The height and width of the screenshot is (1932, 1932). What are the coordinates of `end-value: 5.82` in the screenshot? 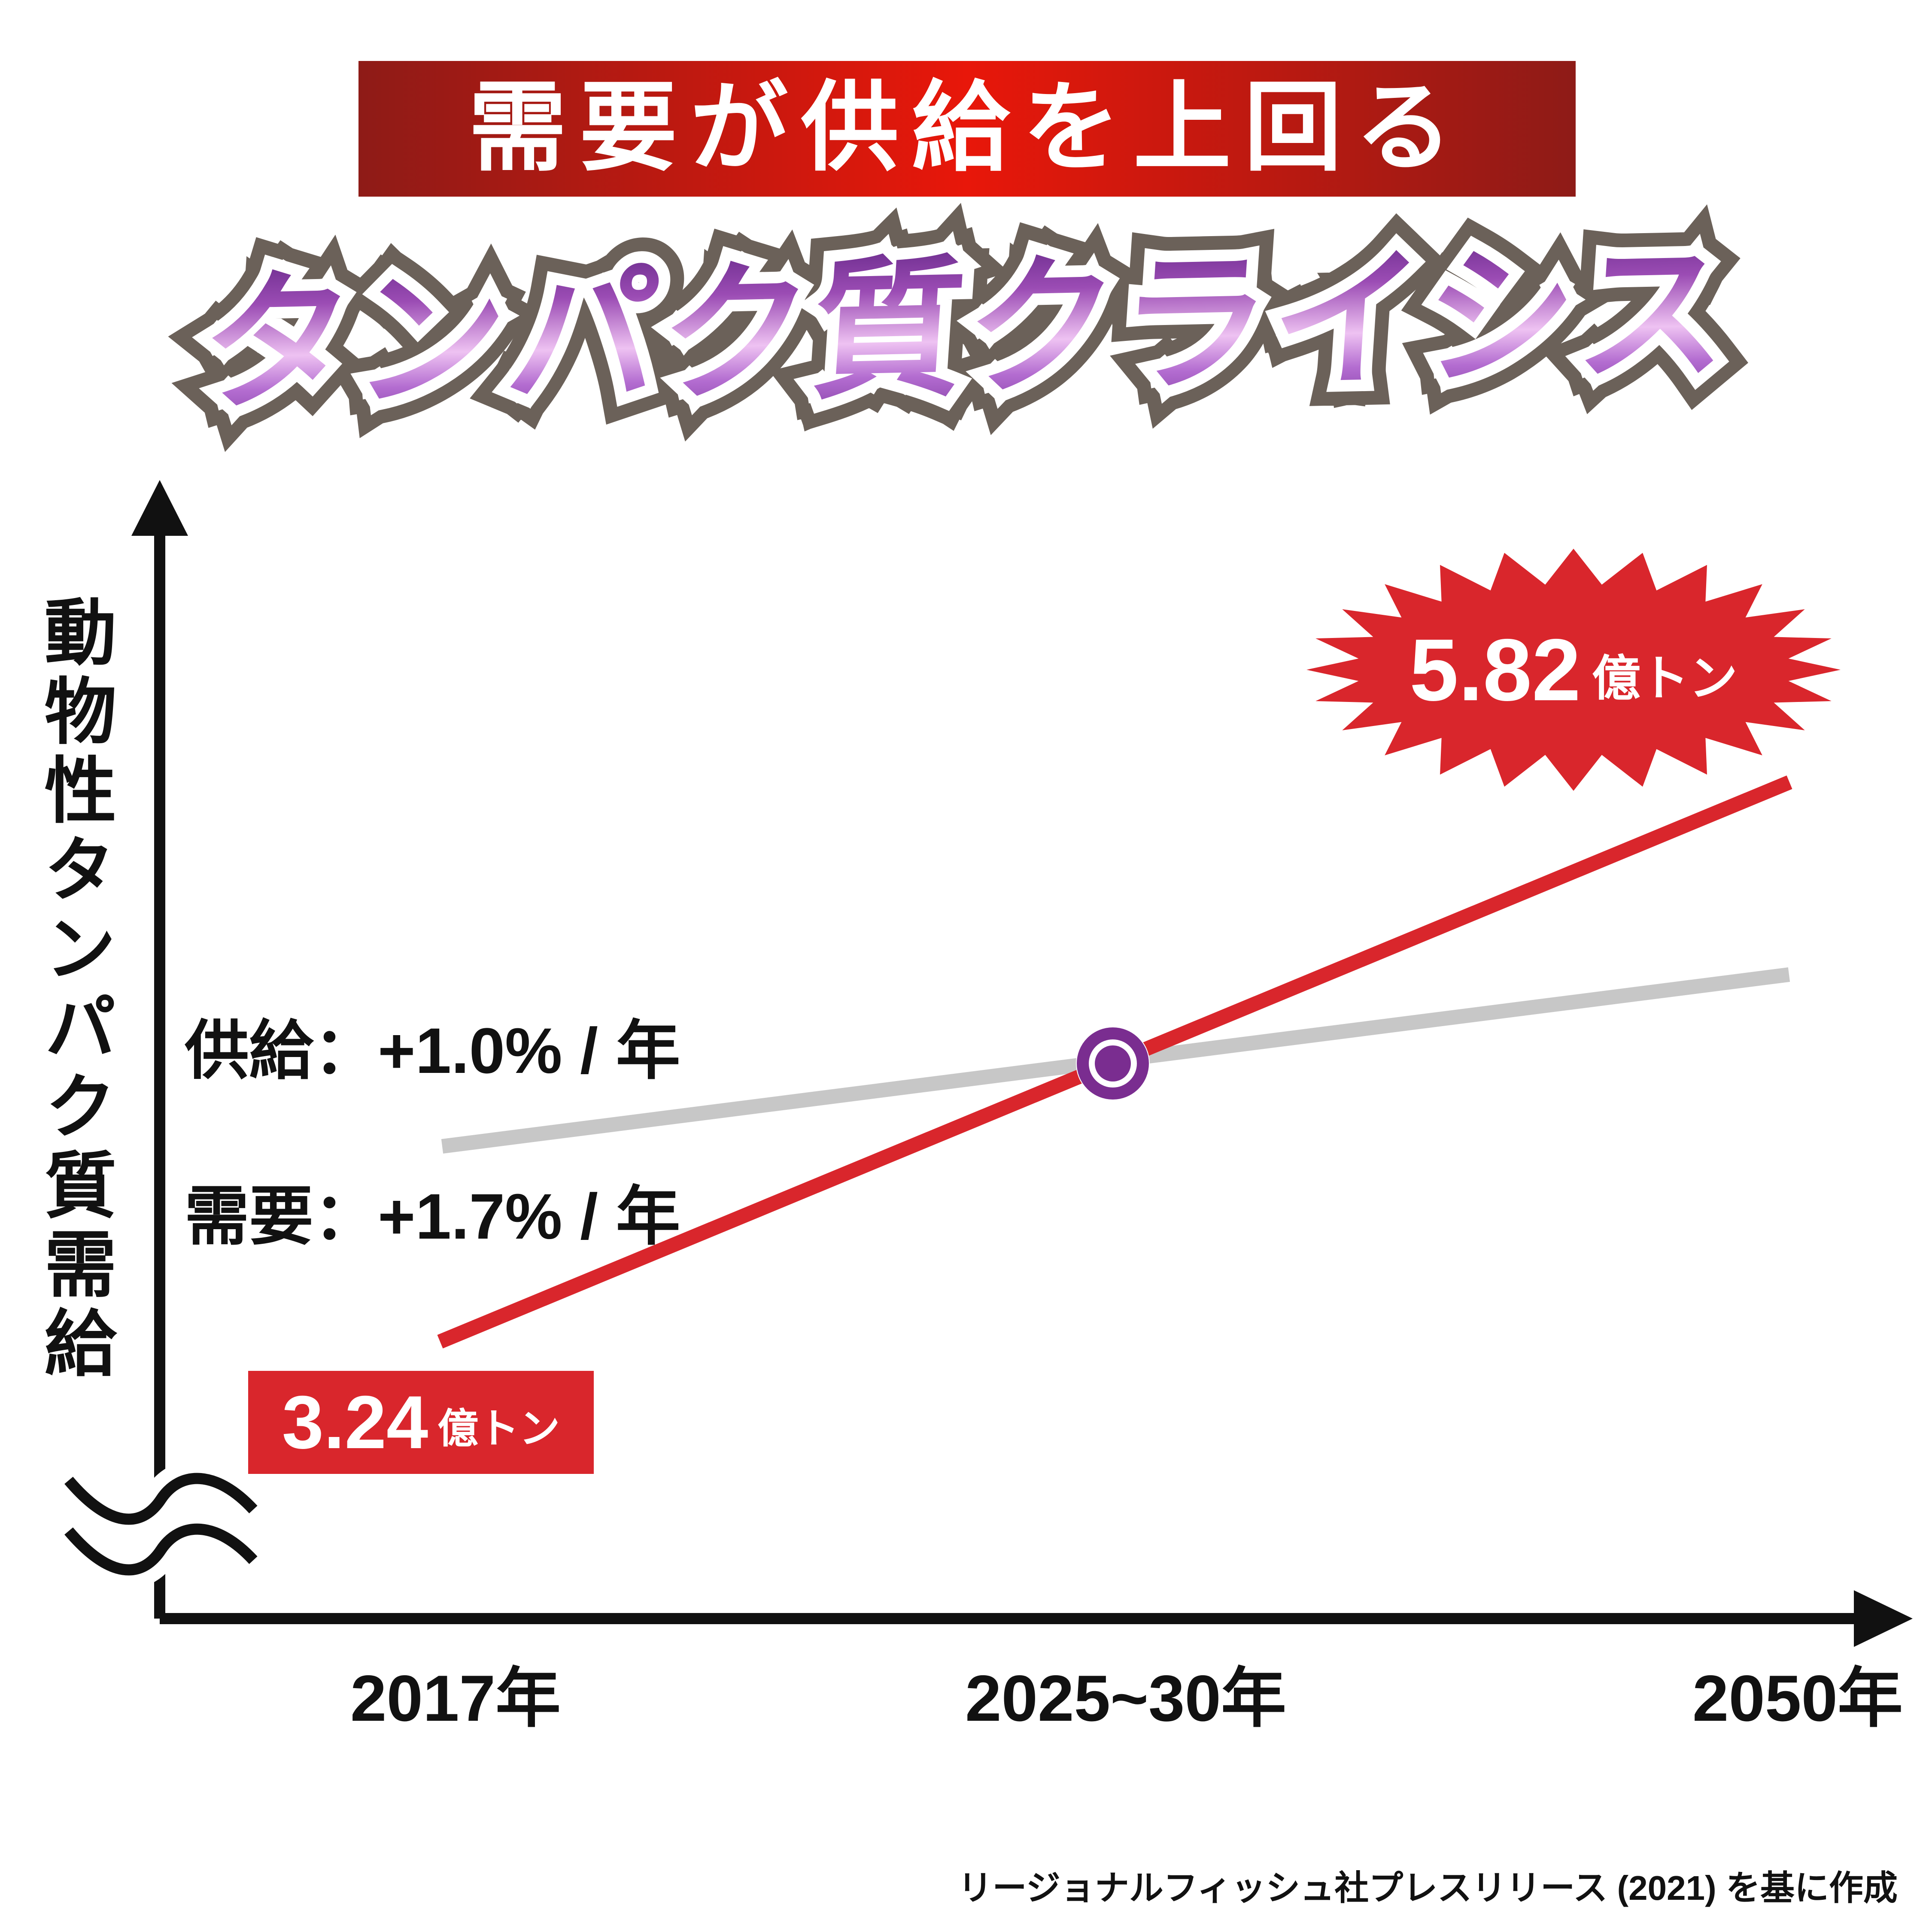 It's located at (1495, 669).